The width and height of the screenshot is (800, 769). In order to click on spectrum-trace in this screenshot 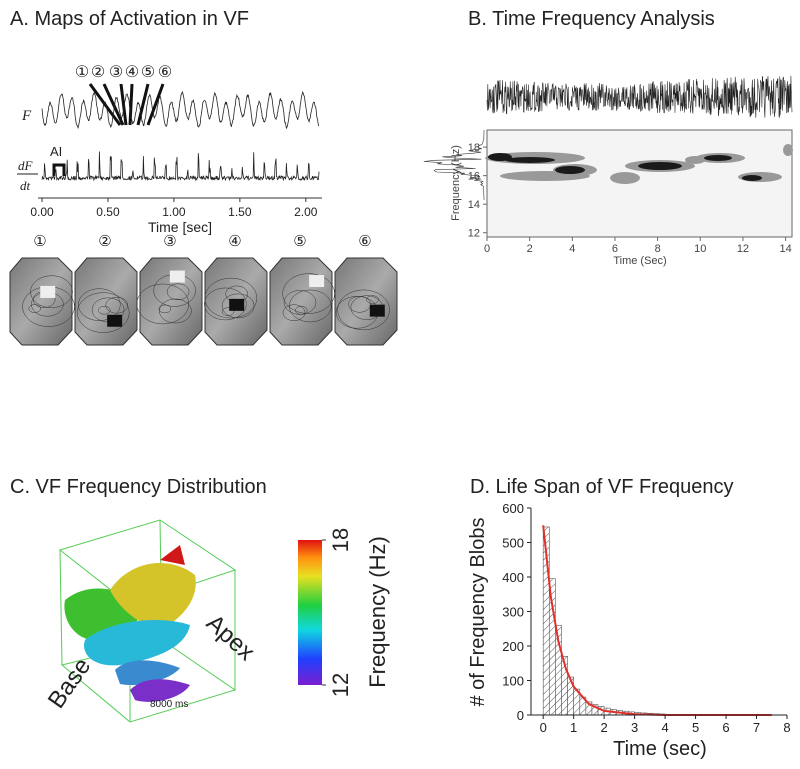, I will do `click(454, 165)`.